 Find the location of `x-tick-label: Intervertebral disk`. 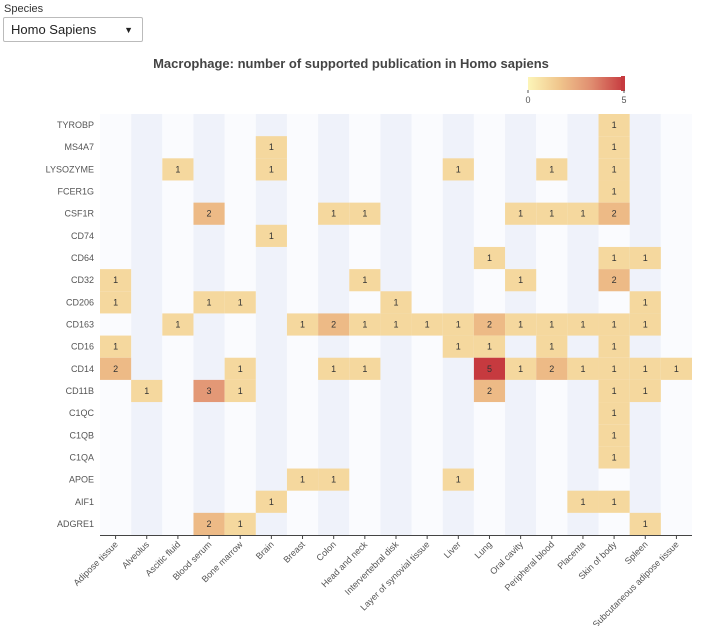

x-tick-label: Intervertebral disk is located at coordinates (372, 568).